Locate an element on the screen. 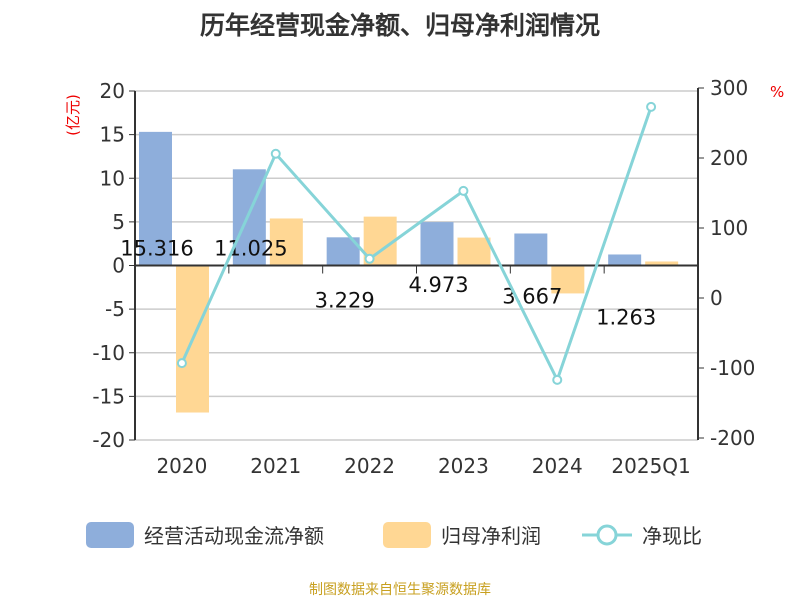  chart-title: 历年经营现金净额、归母净利润情况 is located at coordinates (399, 25).